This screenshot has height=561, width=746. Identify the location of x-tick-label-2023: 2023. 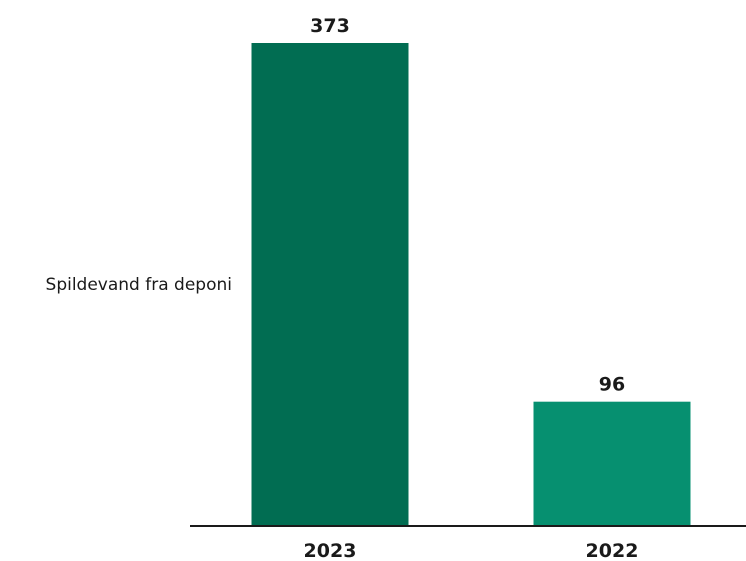
(330, 550).